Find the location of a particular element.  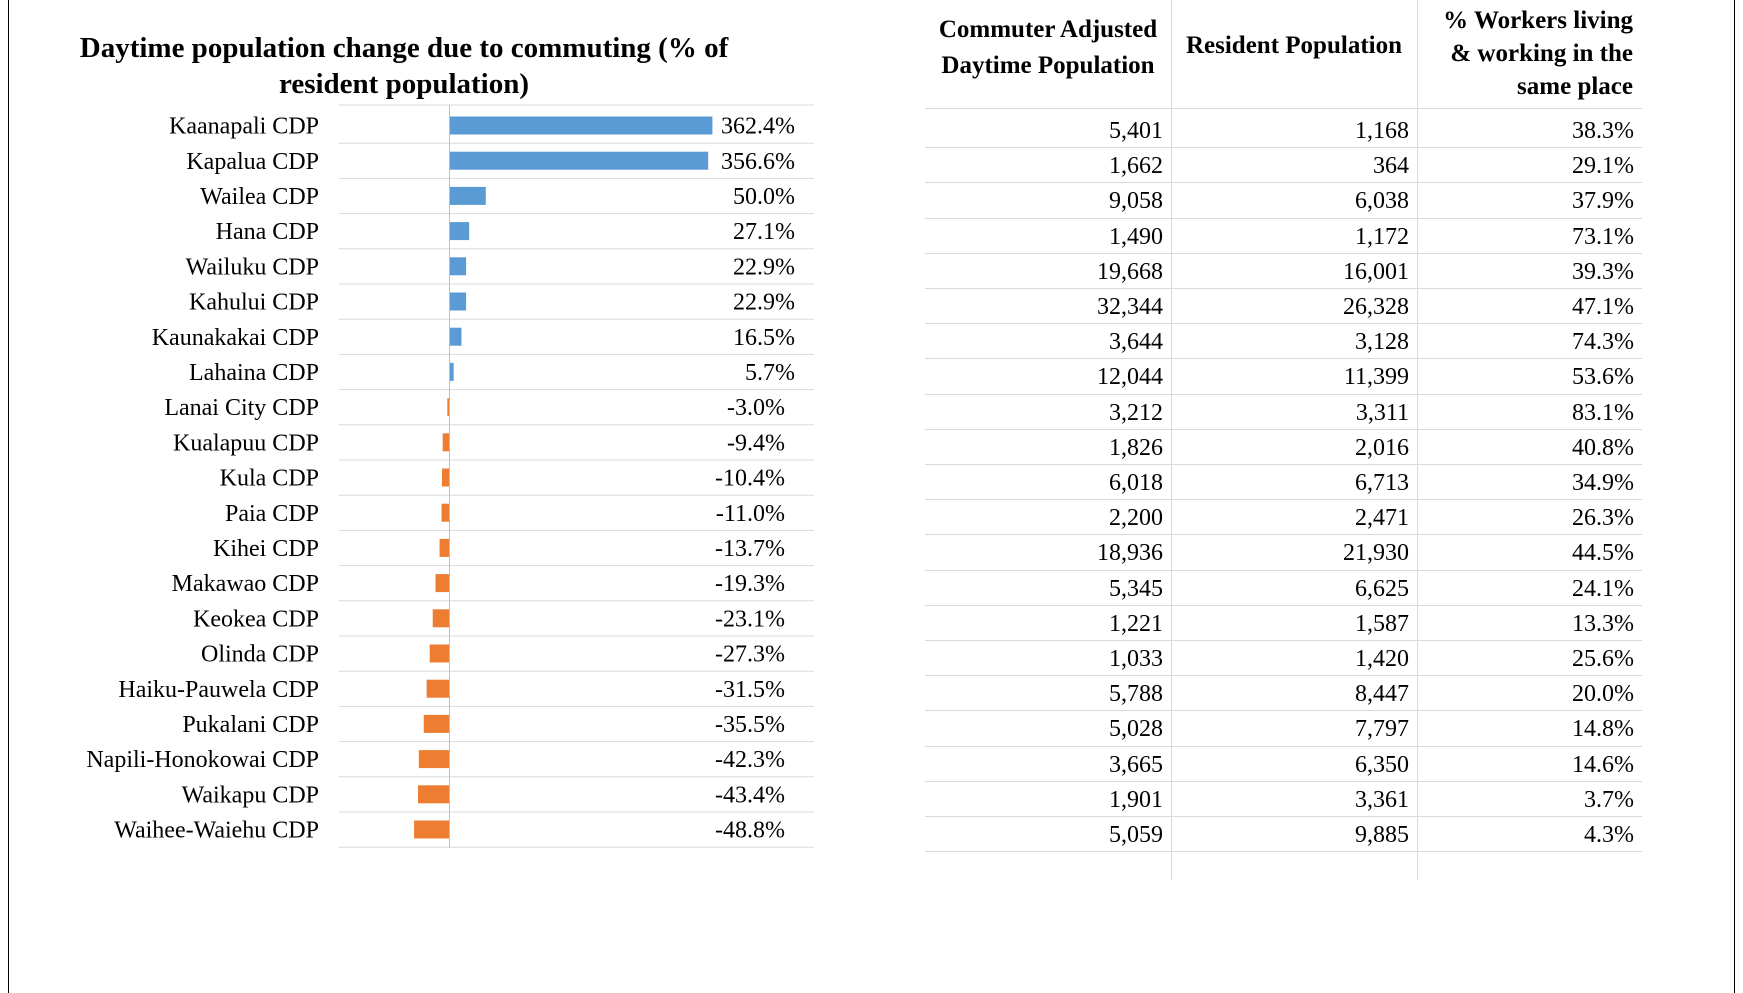

table-cell: 3,128 is located at coordinates (1382, 342).